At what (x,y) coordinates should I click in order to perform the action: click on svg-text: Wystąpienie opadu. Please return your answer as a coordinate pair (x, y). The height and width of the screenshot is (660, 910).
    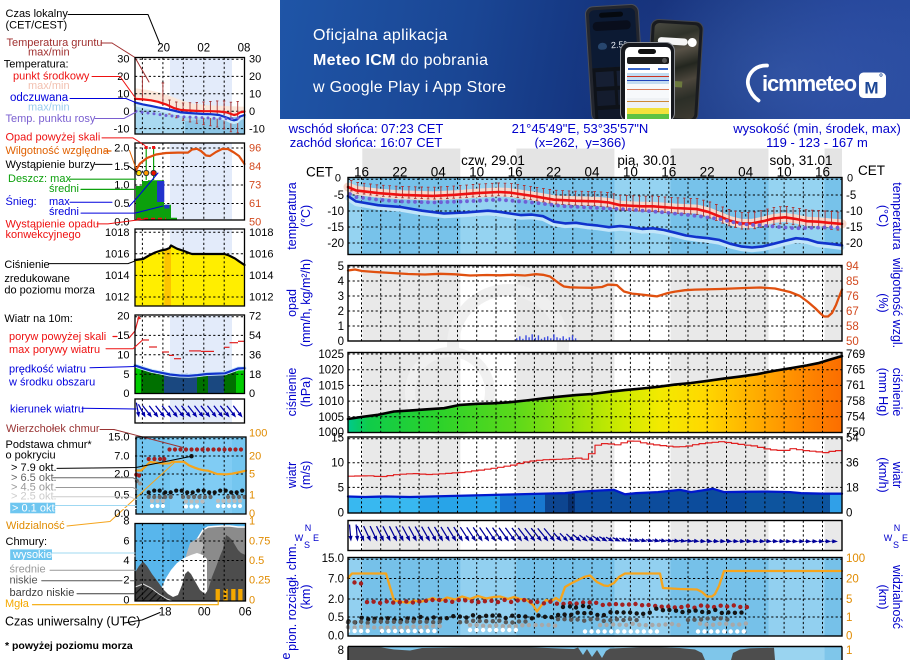
    Looking at the image, I should click on (52, 225).